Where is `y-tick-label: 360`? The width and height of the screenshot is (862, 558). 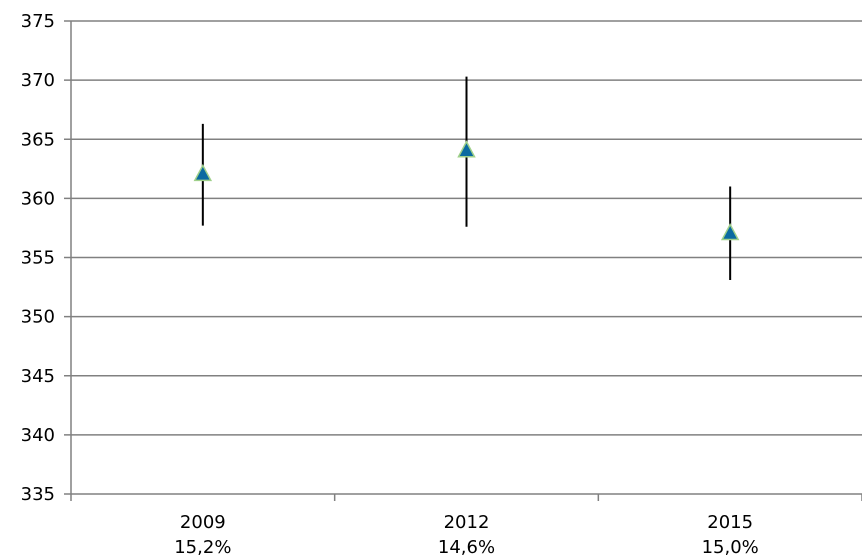
y-tick-label: 360 is located at coordinates (38, 198).